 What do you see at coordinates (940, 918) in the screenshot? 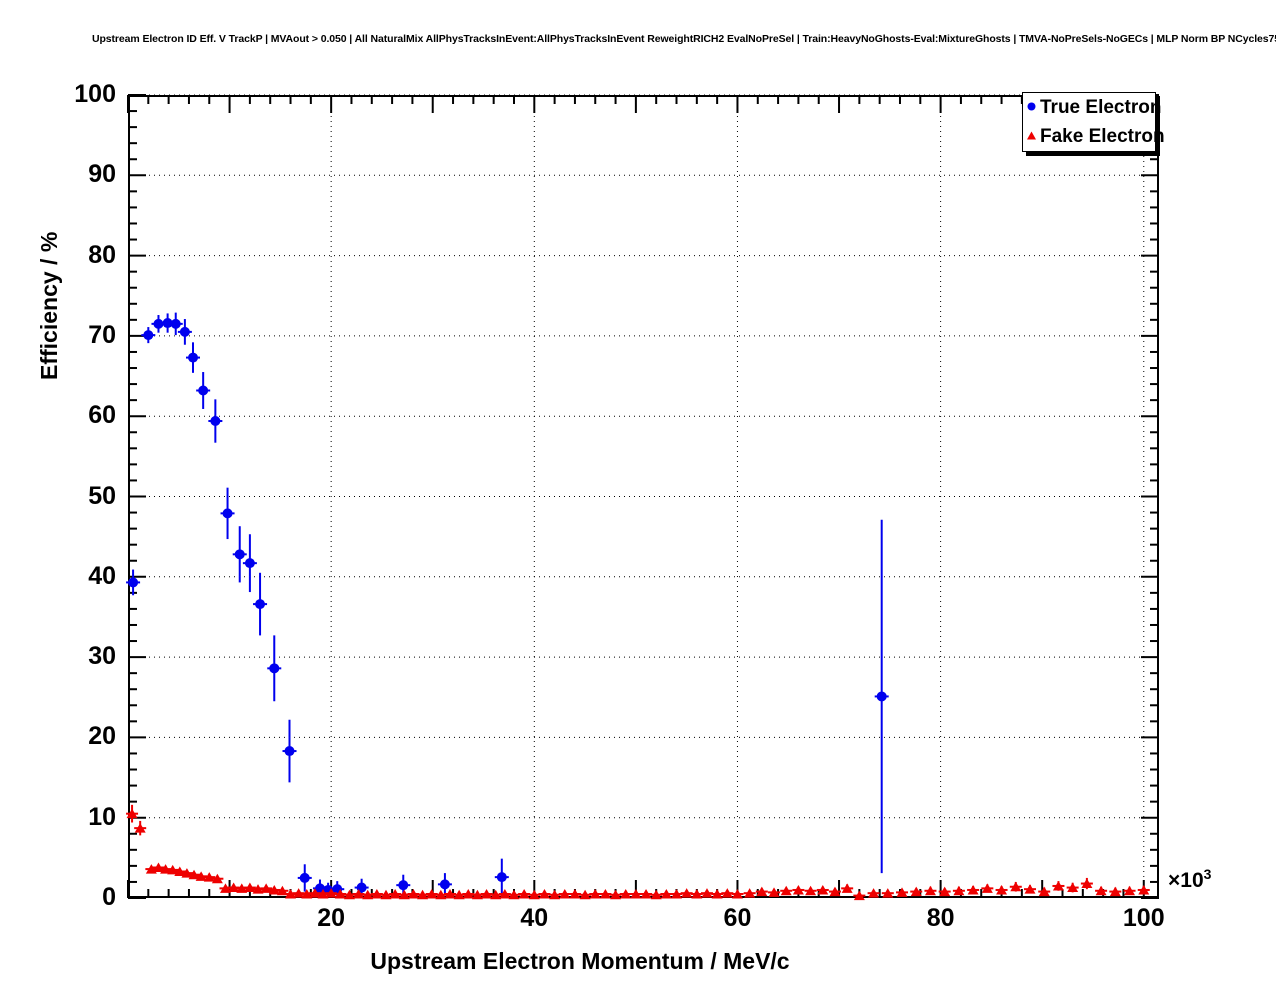
I see `x-axis-tick-label: 80` at bounding box center [940, 918].